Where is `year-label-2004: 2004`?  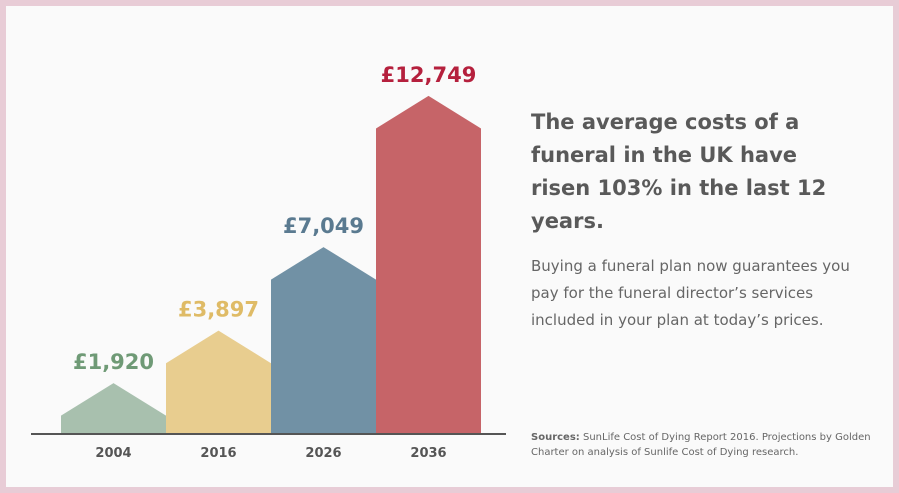
year-label-2004: 2004 is located at coordinates (113, 453).